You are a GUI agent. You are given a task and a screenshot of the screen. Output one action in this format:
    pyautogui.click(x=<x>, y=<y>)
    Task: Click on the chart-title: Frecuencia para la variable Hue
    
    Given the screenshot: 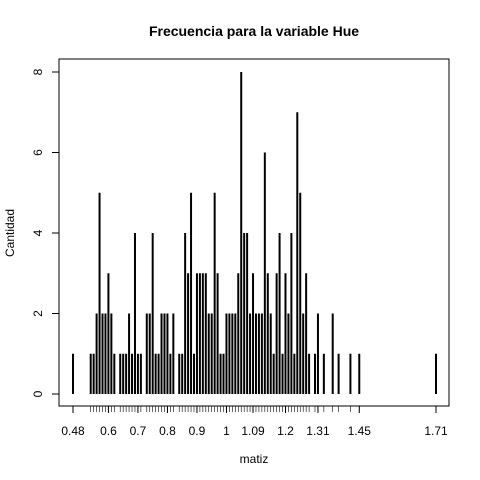 What is the action you would take?
    pyautogui.click(x=254, y=31)
    